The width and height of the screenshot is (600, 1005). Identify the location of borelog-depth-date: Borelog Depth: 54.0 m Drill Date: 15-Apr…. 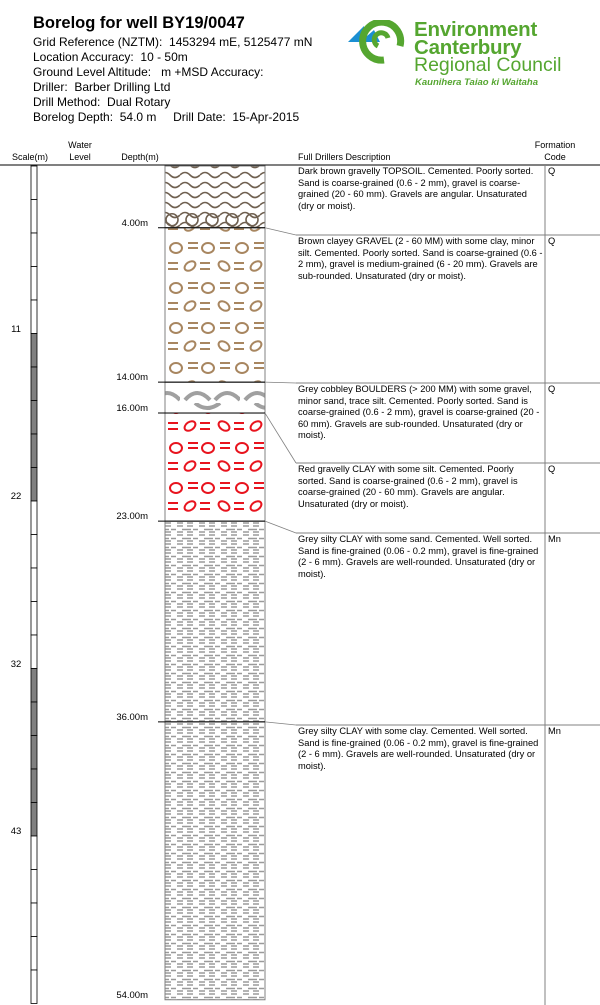
(166, 117).